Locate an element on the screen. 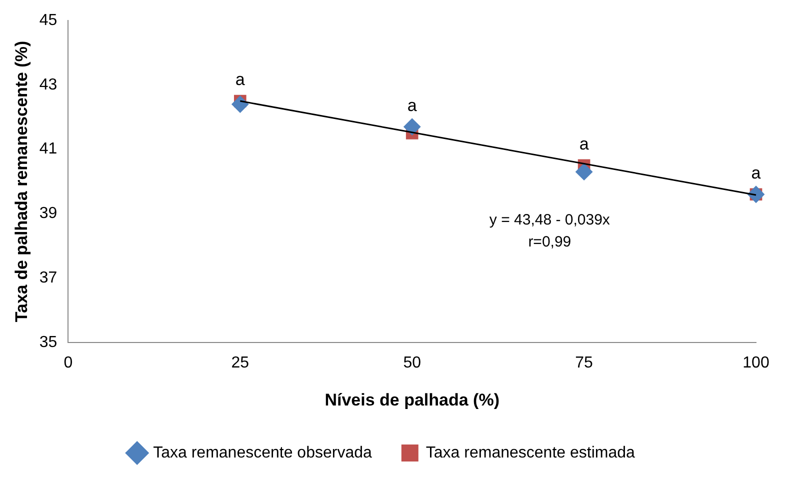 This screenshot has width=794, height=479. y-tick-label: 39 is located at coordinates (48, 213).